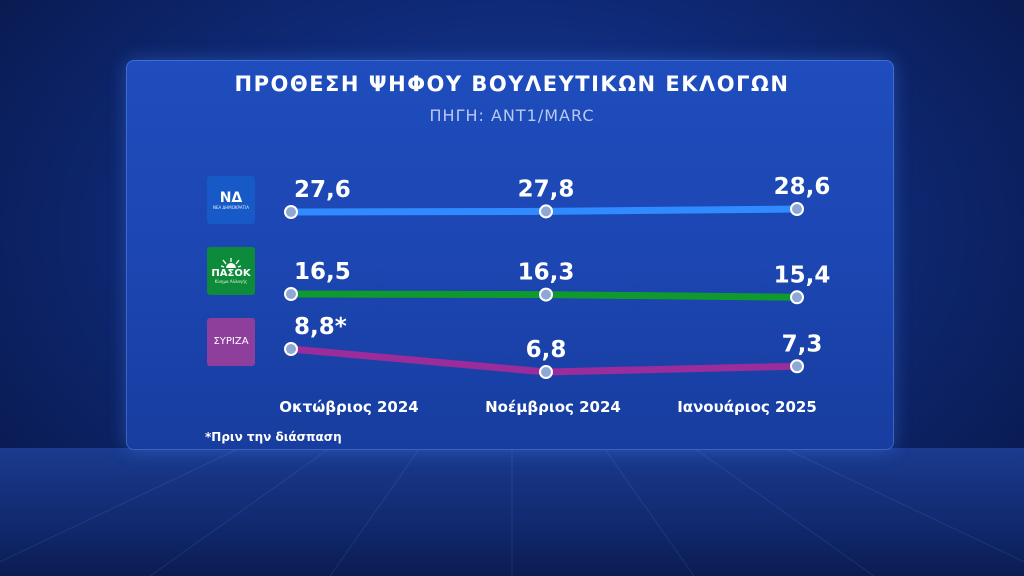 This screenshot has width=1024, height=576. I want to click on data-label: 8,8*, so click(320, 327).